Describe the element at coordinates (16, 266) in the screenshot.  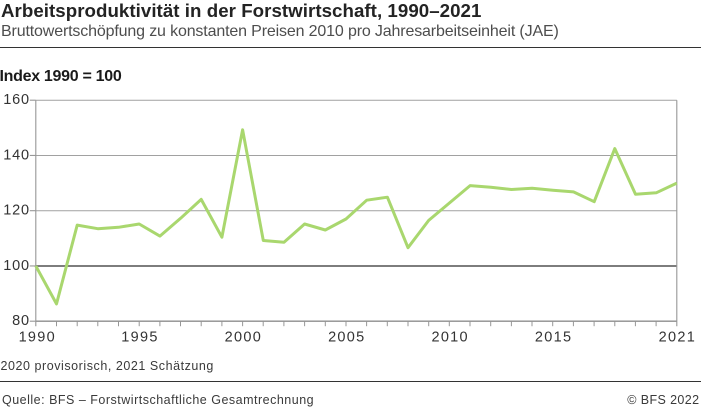
I see `svg-text: 100` at that location.